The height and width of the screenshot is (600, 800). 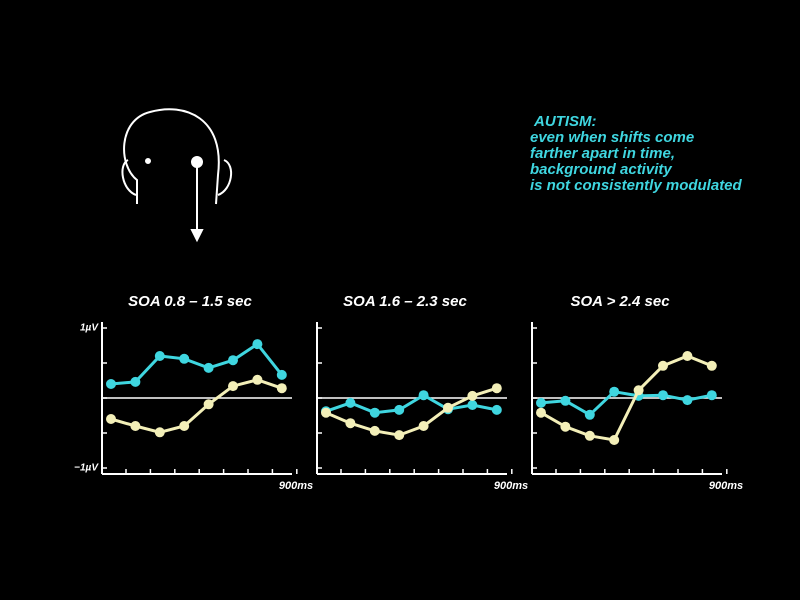 I want to click on y-tick-label: −1µV, so click(x=86, y=468).